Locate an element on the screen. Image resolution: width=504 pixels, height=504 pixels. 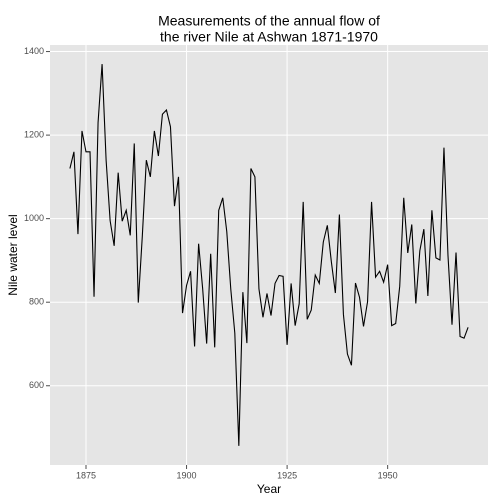
x-tick-label: 1950 is located at coordinates (388, 475).